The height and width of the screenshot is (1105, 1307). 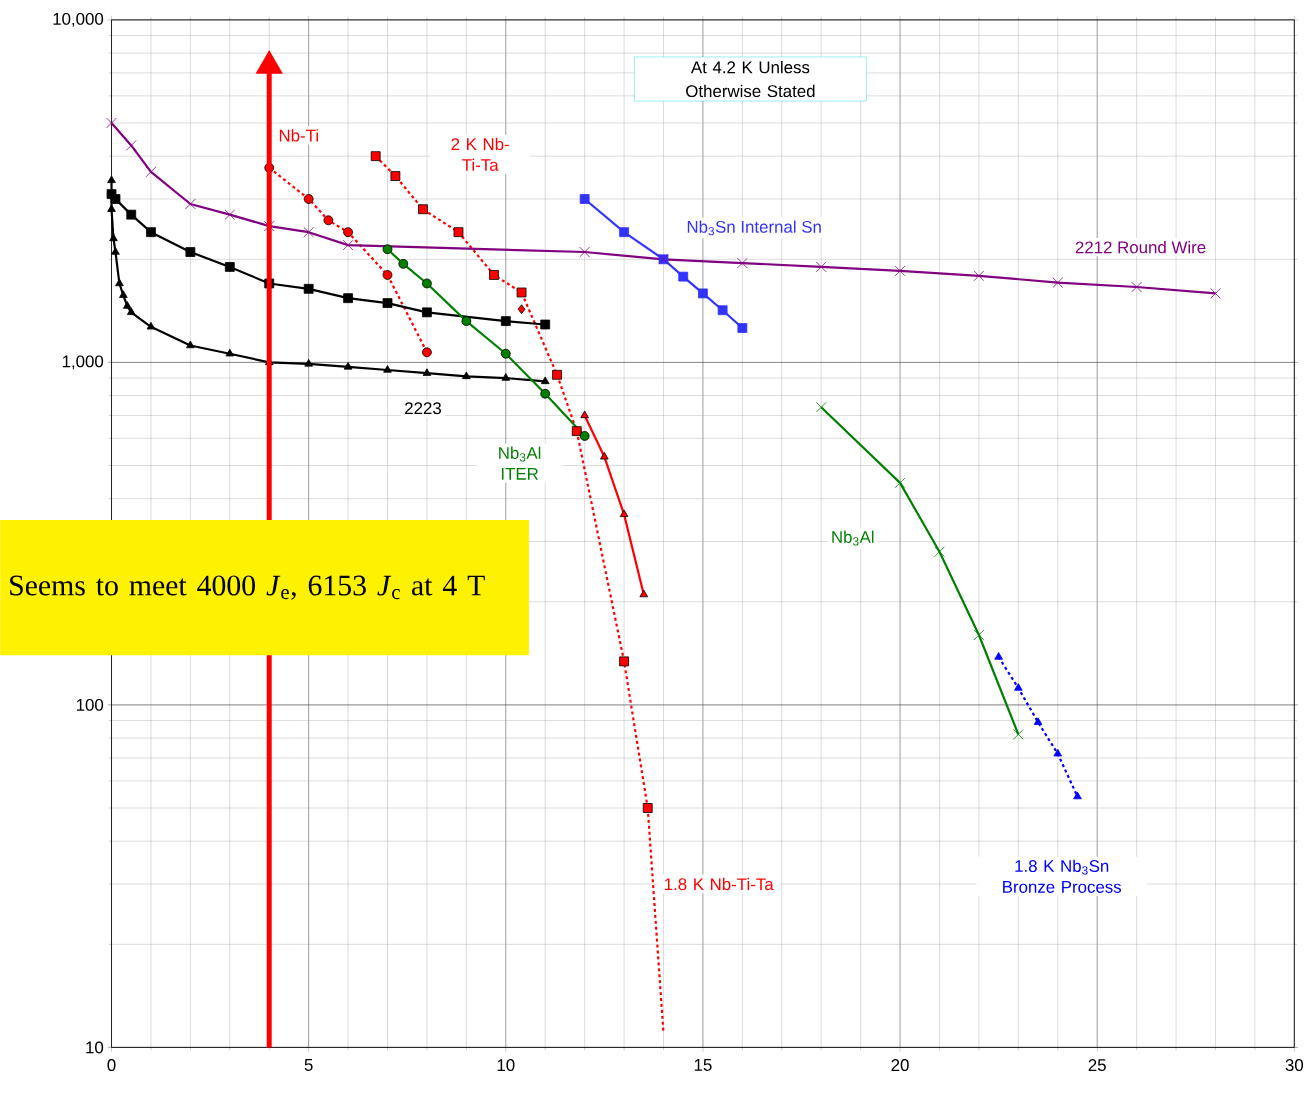 What do you see at coordinates (506, 1065) in the screenshot?
I see `x-tick-label: 10` at bounding box center [506, 1065].